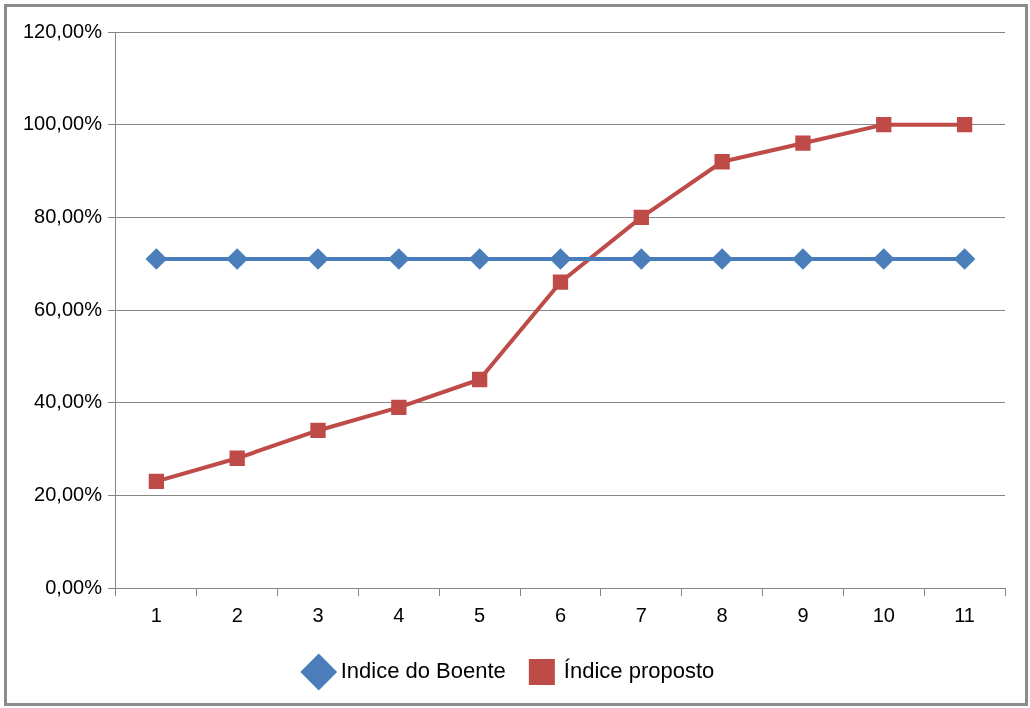 The image size is (1030, 708). Describe the element at coordinates (480, 614) in the screenshot. I see `x-tick-label: 5` at that location.